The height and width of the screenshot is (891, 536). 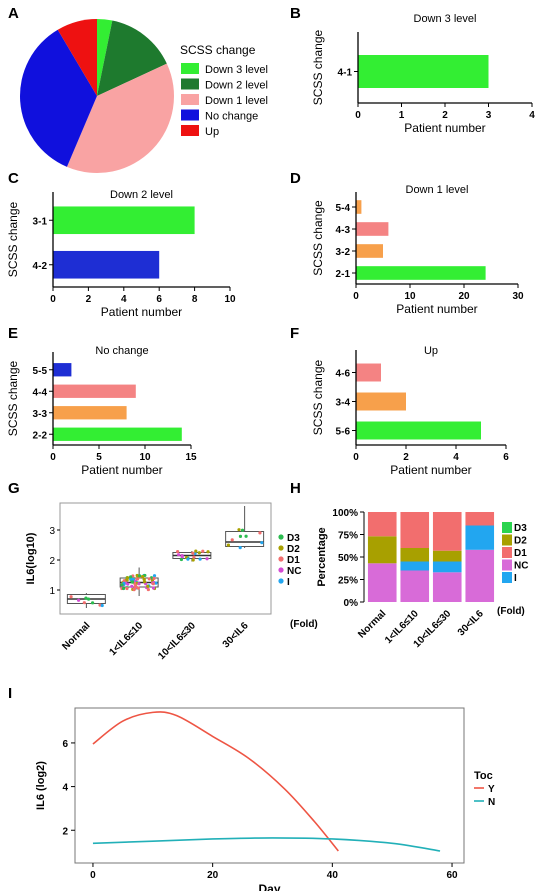 I want to click on legend-label: NC, so click(x=294, y=571).